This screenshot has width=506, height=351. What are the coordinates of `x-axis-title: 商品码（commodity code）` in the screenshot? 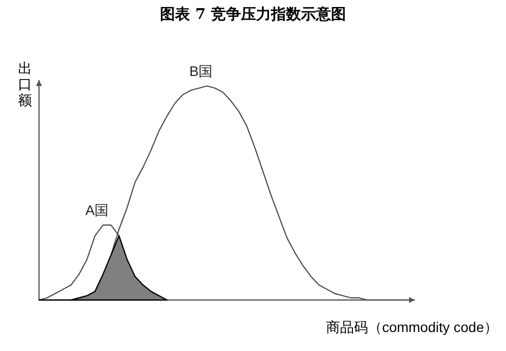 It's located at (412, 327).